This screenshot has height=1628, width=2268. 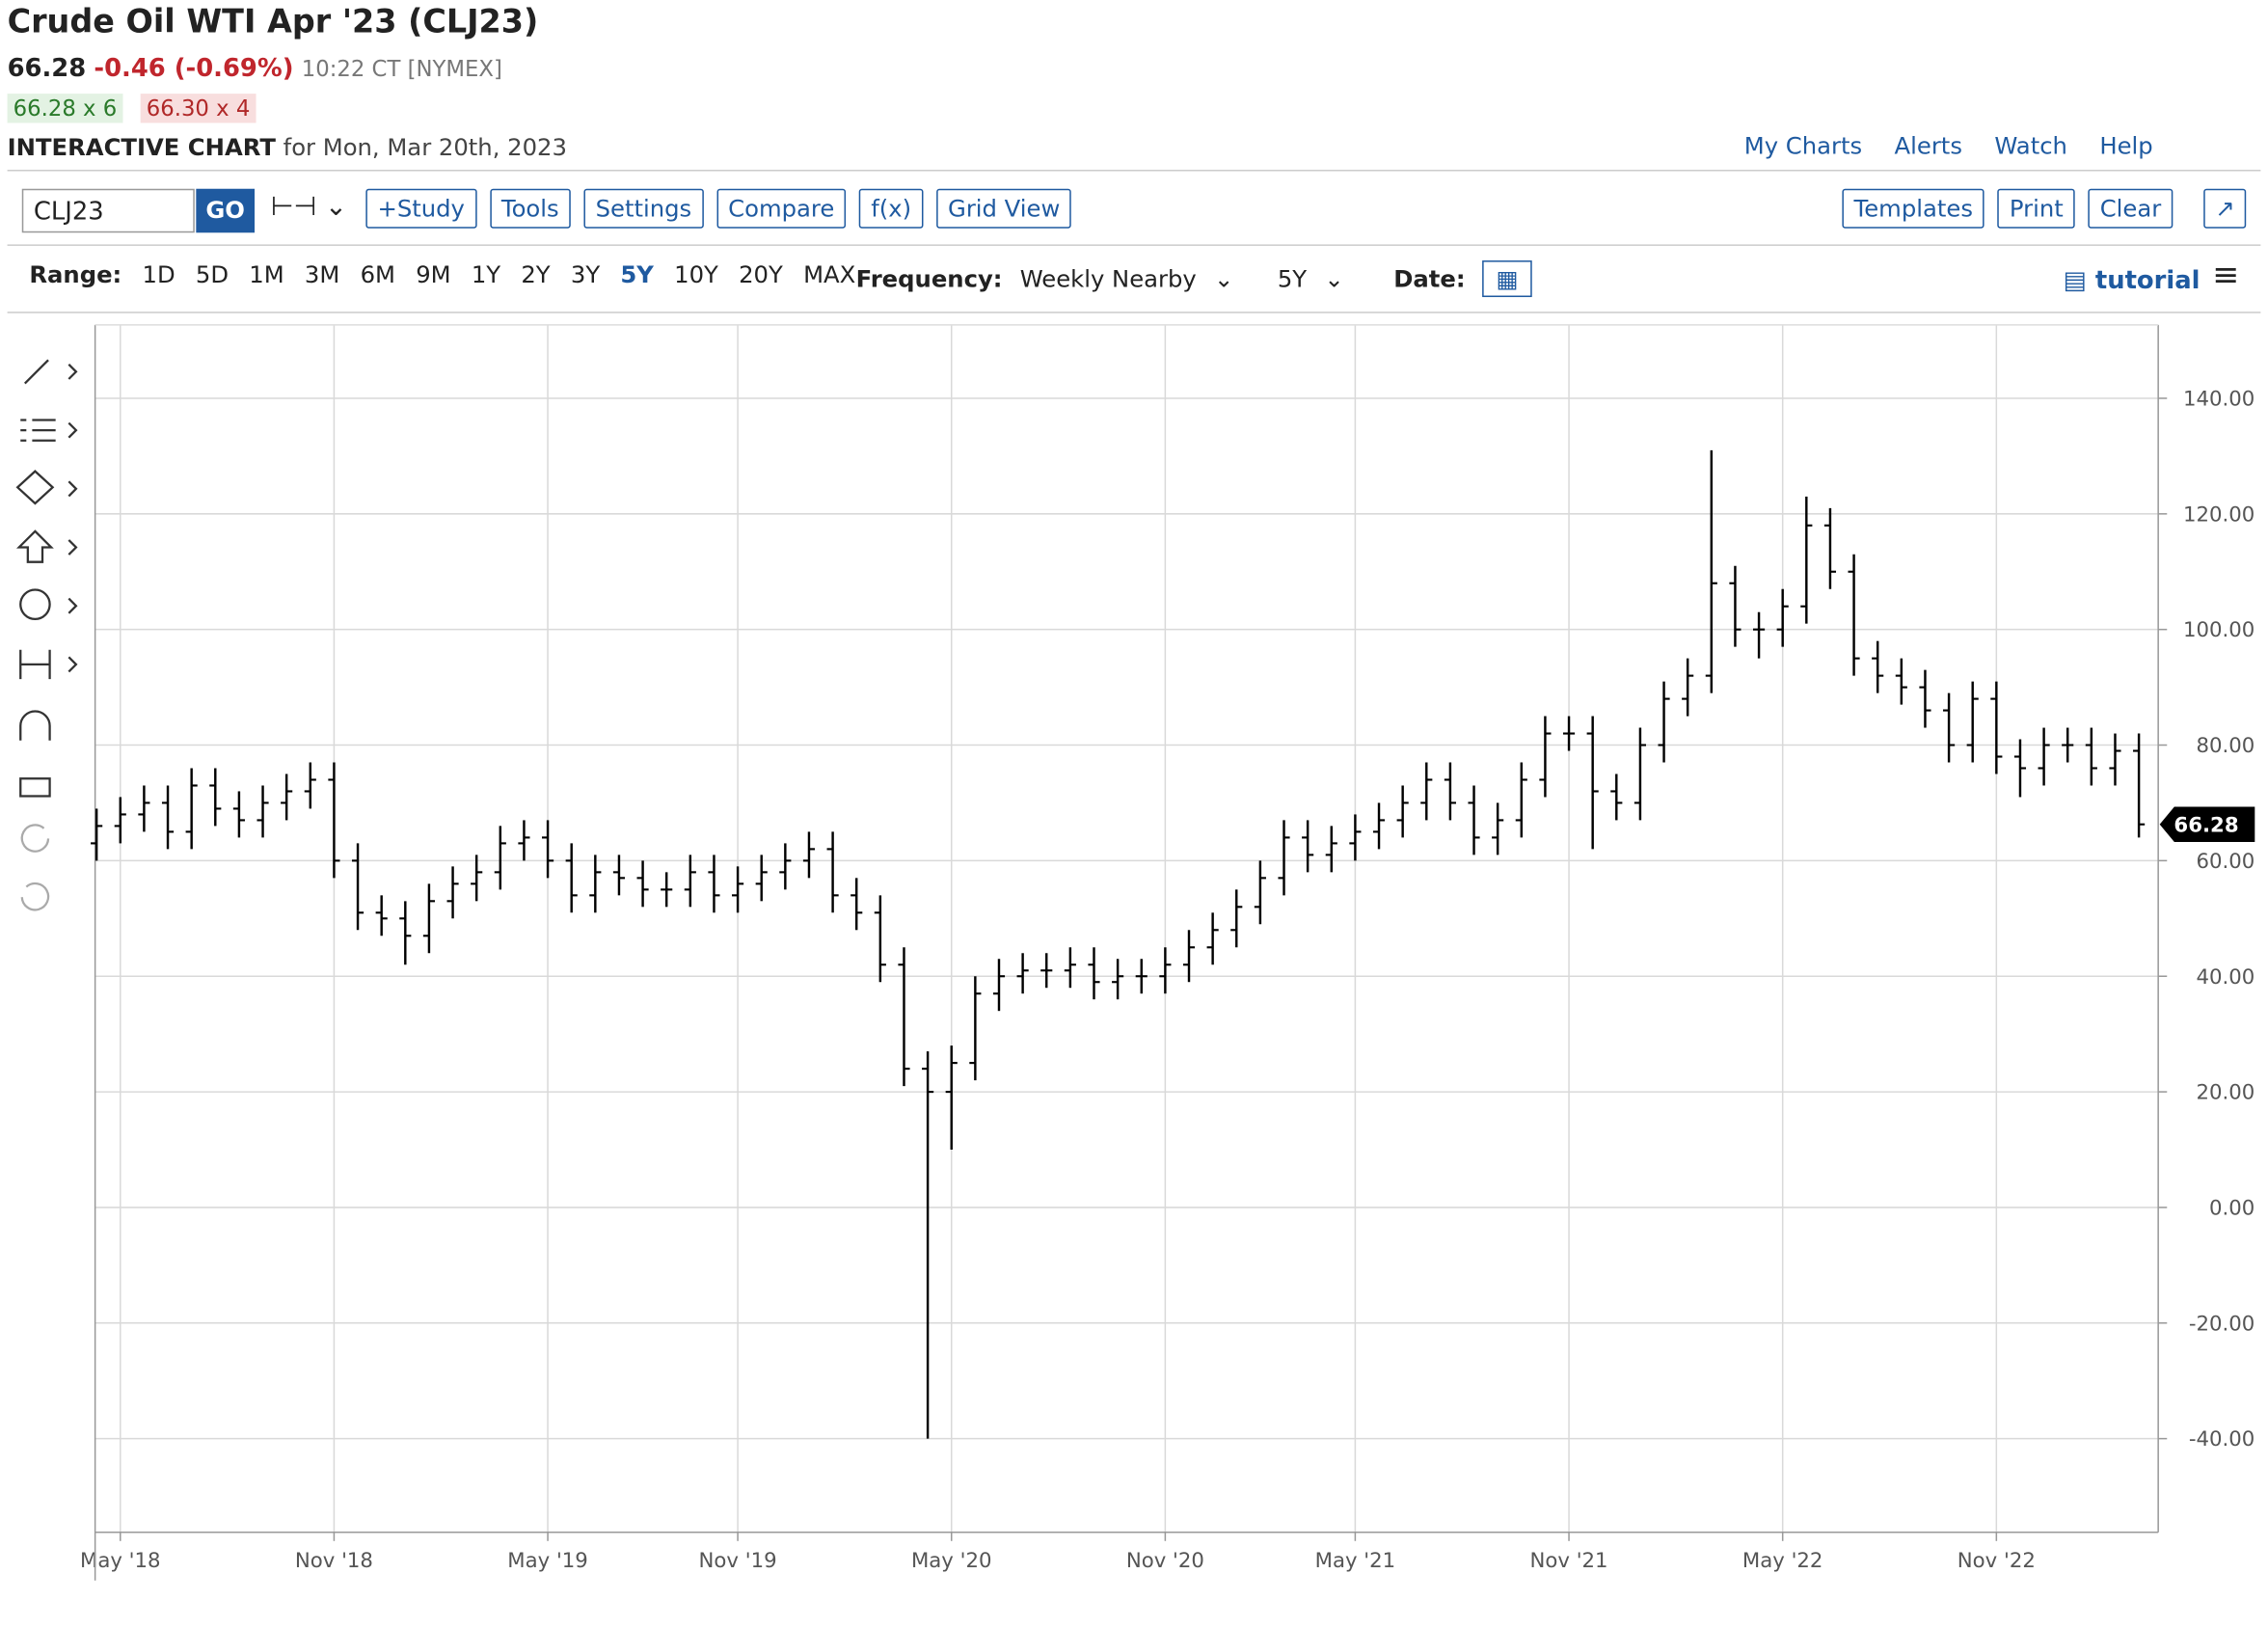 I want to click on date-label: Date:, so click(x=1429, y=278).